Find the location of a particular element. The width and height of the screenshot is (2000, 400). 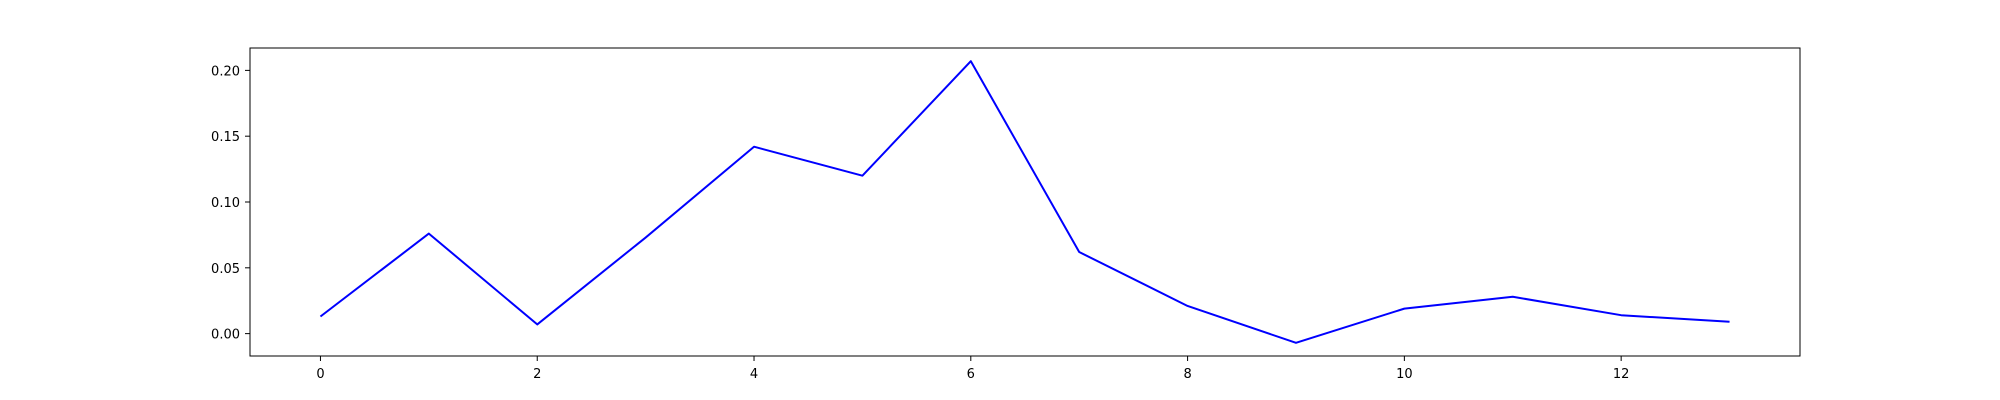

y-tick-label: 0.10 is located at coordinates (225, 203).